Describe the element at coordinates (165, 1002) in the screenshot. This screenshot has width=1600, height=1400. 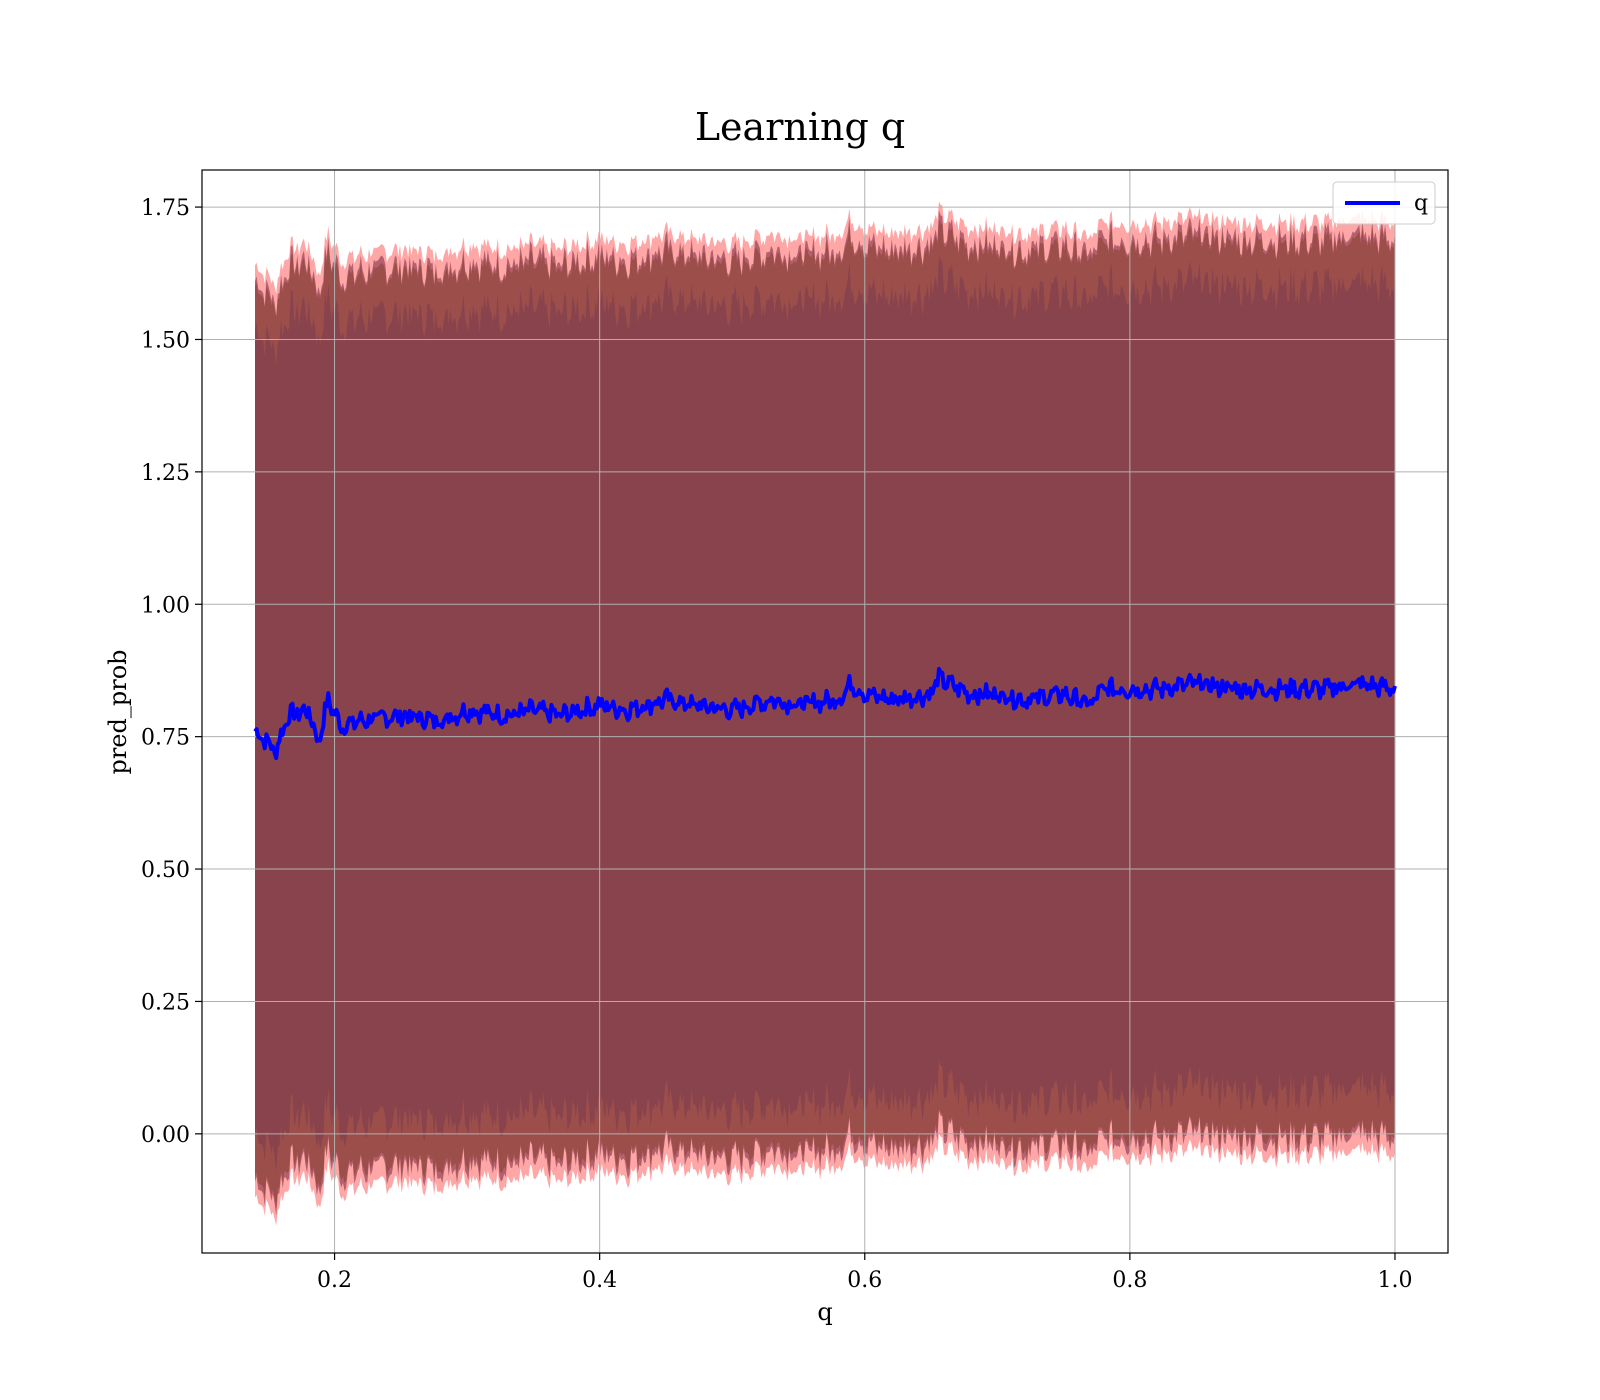
I see `y-tick-label: 0.25` at that location.